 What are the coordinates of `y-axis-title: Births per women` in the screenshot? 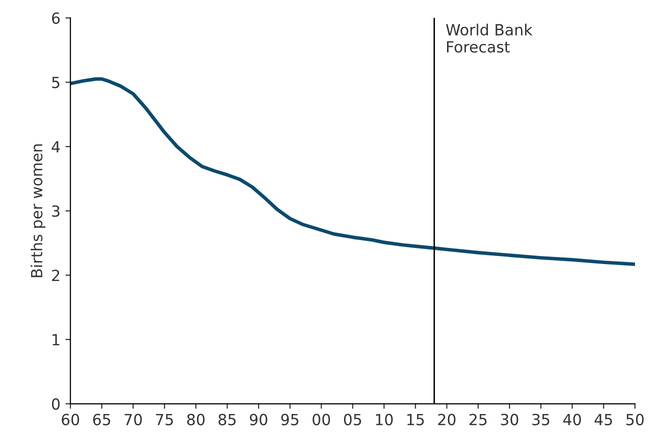 It's located at (38, 211).